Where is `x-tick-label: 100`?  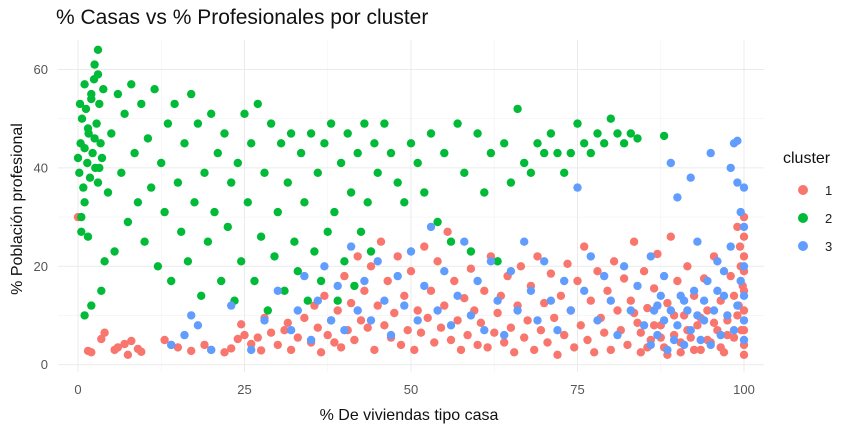
x-tick-label: 100 is located at coordinates (744, 389).